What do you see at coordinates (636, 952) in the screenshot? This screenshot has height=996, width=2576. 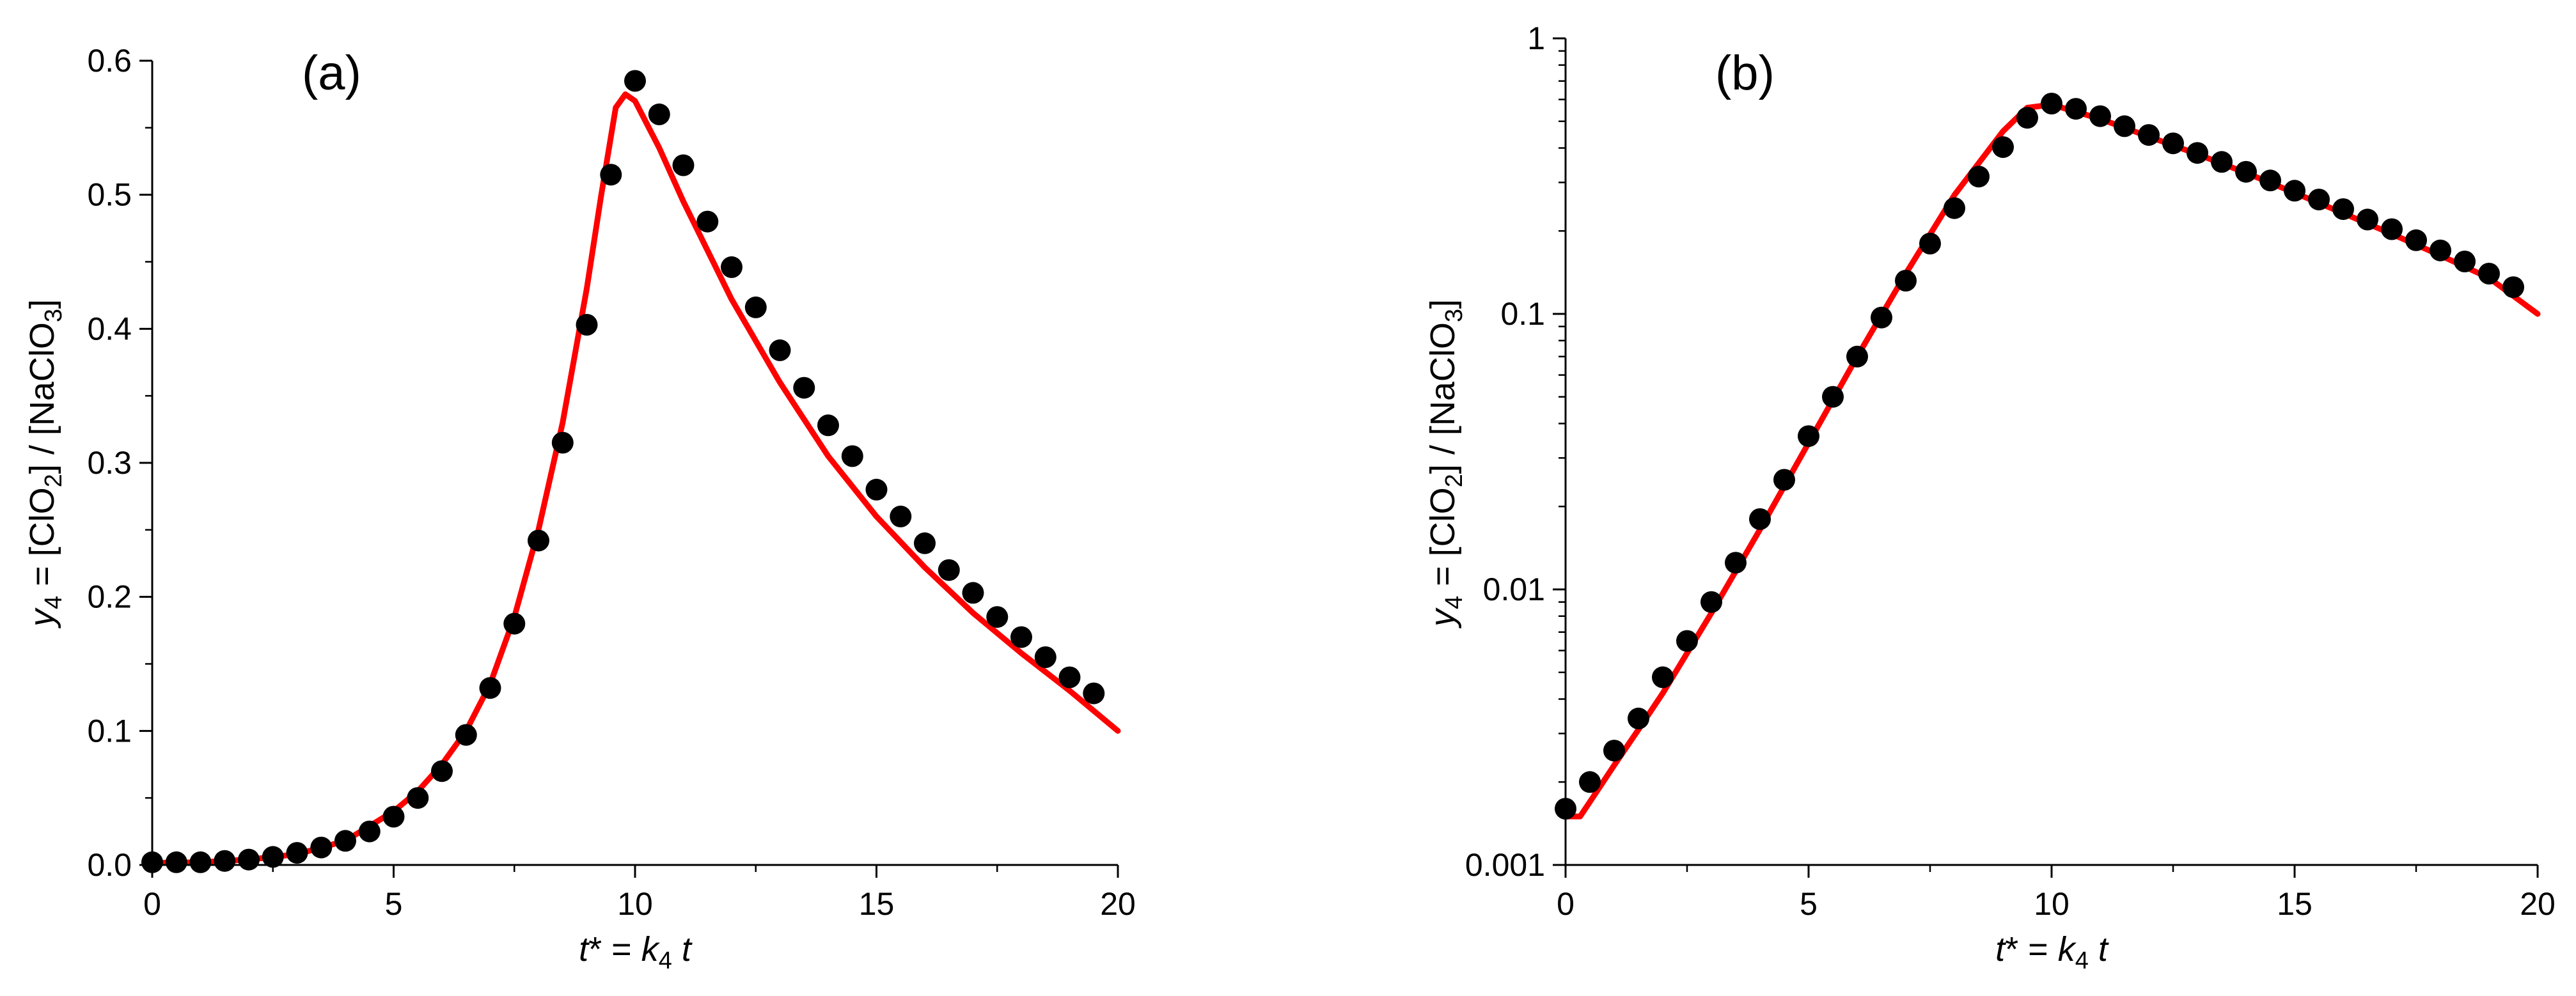 I see `x-axis-title-a: t* = k4 t` at bounding box center [636, 952].